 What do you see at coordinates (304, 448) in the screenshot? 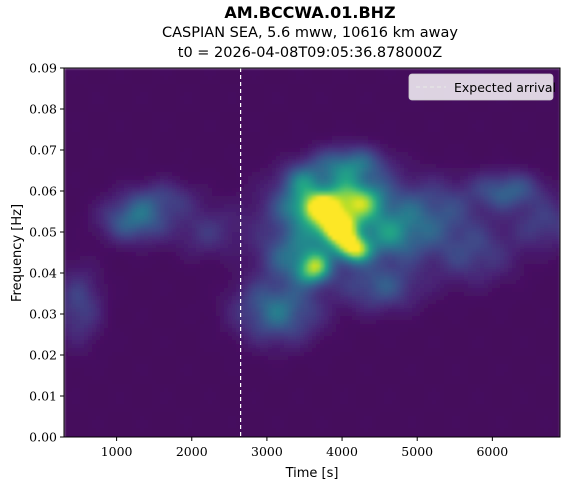
I see `x-axis: 1000 2000 3000 4000 5000 6000` at bounding box center [304, 448].